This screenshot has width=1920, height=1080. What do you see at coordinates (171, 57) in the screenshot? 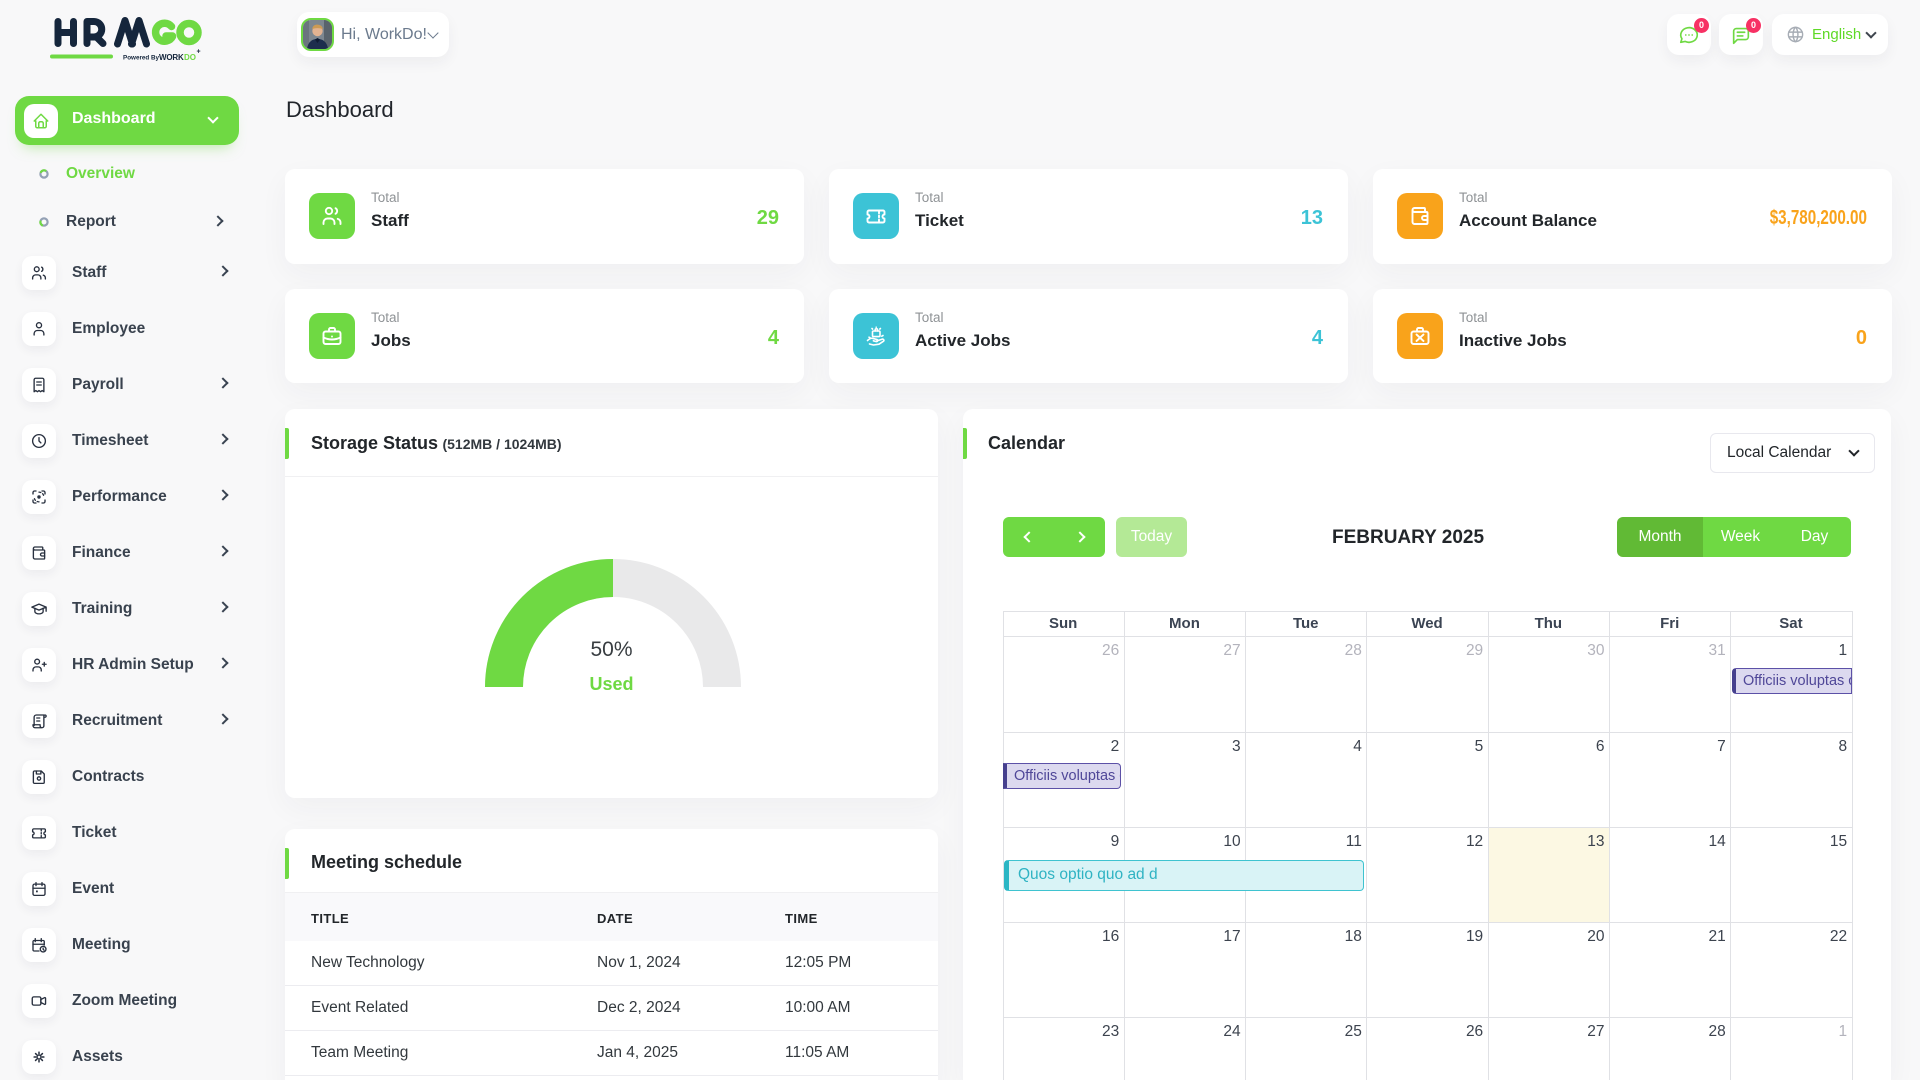
I see `svg-text: WORK` at bounding box center [171, 57].